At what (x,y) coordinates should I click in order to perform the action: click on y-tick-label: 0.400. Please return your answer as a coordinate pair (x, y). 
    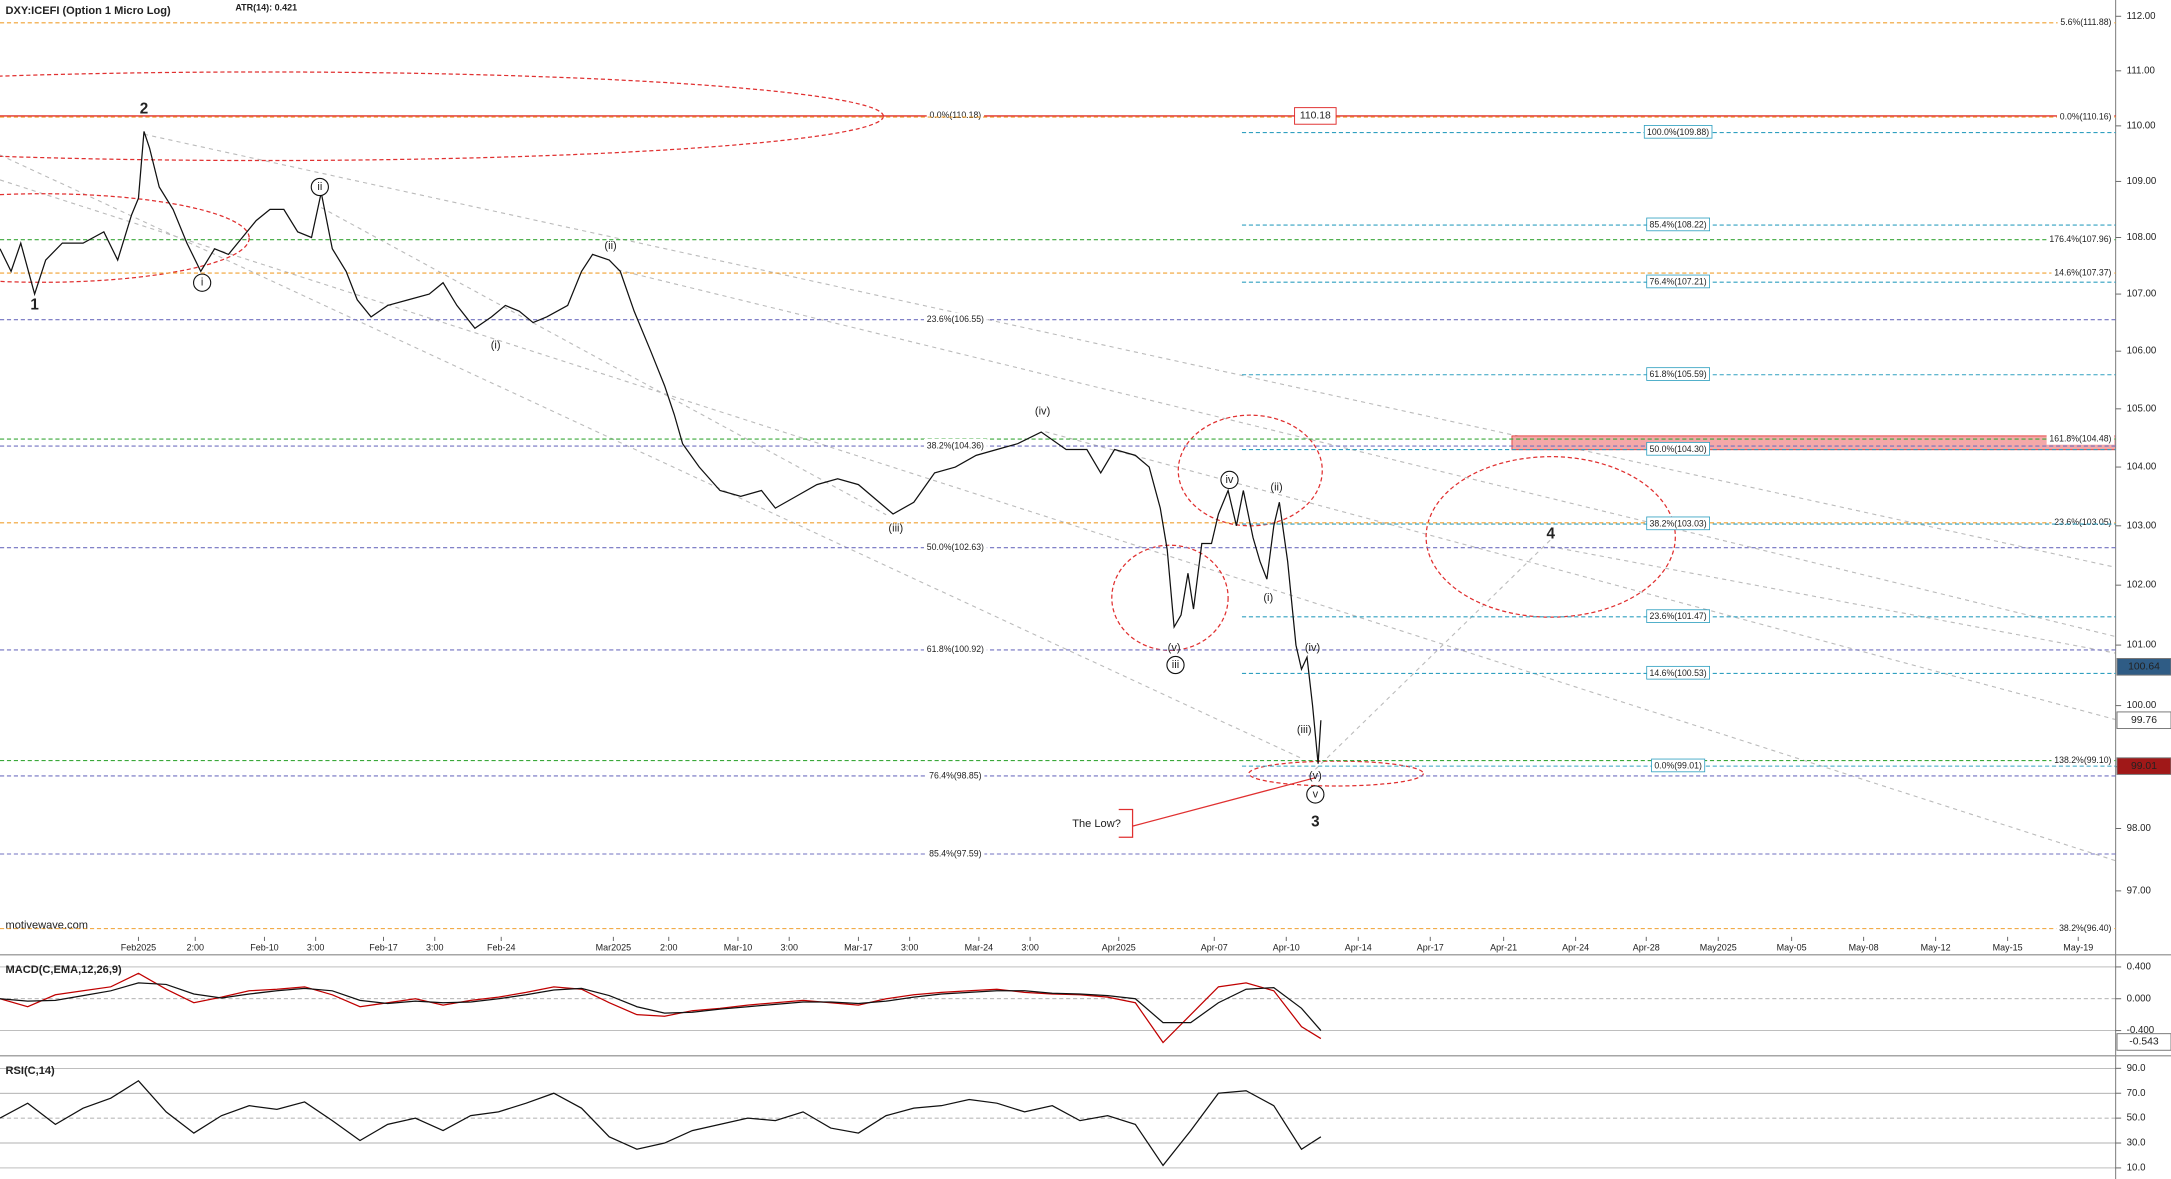
    Looking at the image, I should click on (2139, 966).